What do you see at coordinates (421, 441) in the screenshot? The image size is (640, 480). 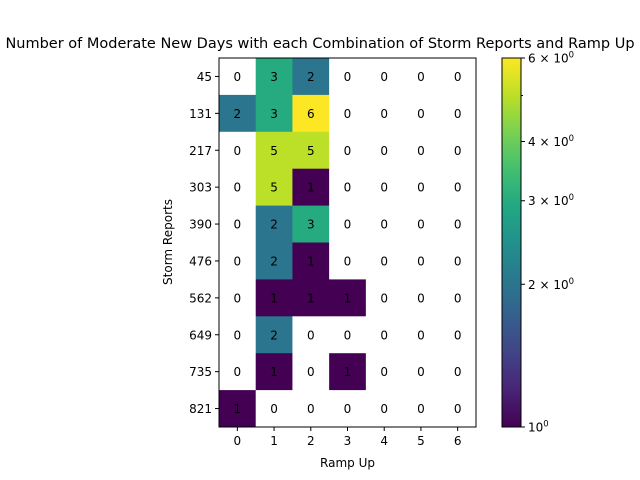 I see `x-tick-label: 5` at bounding box center [421, 441].